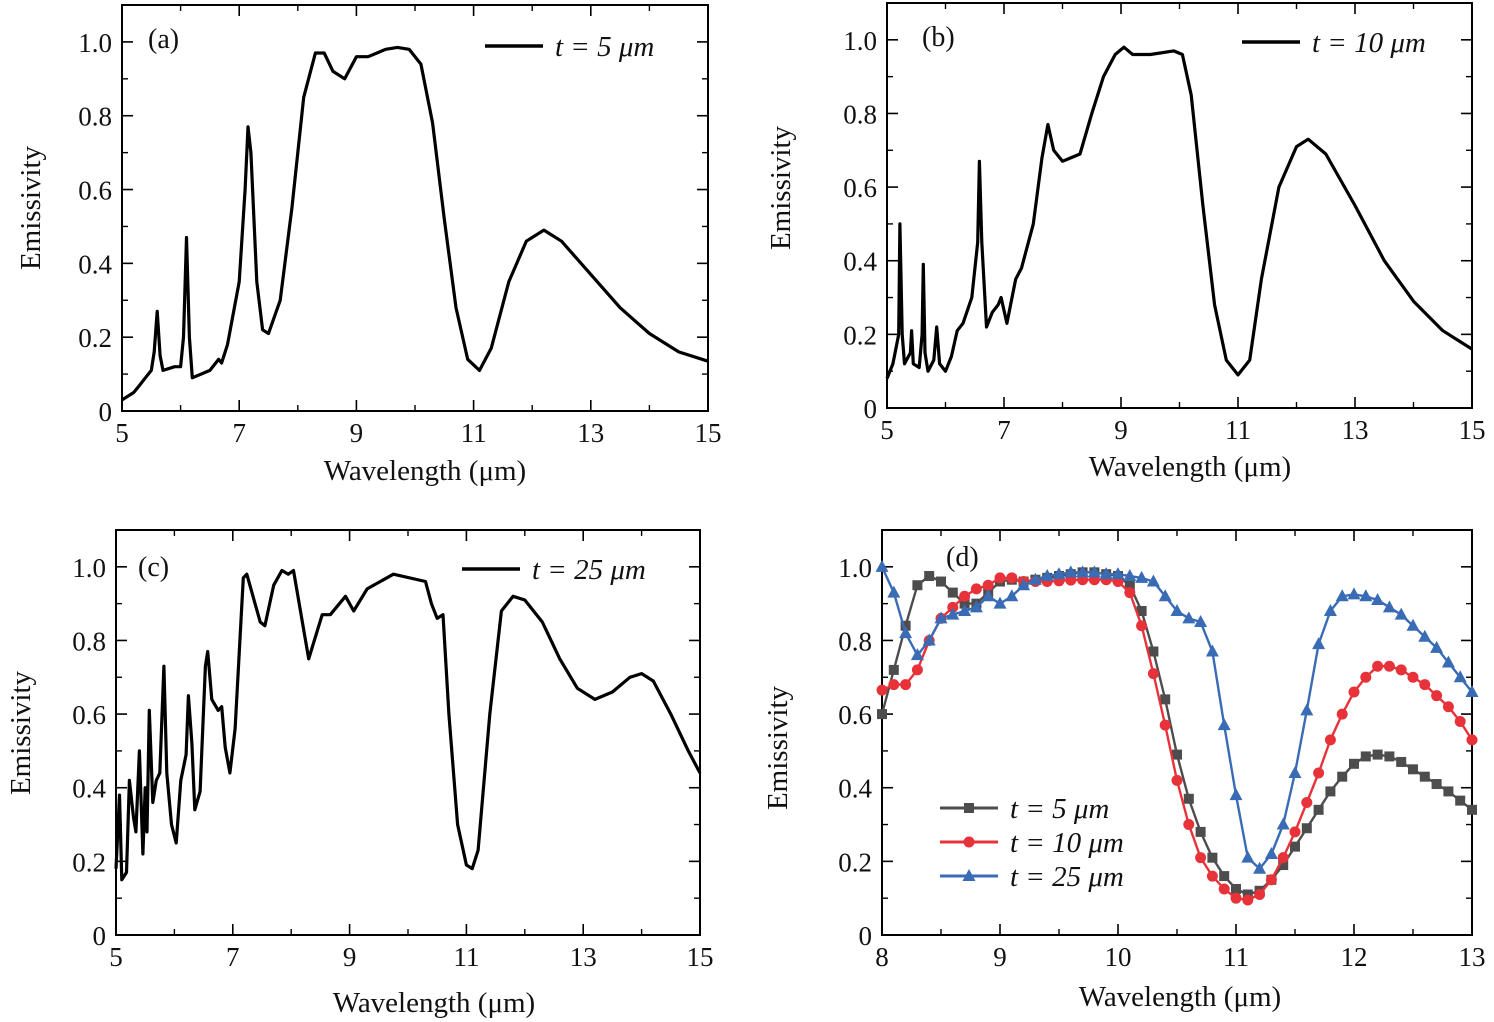 The width and height of the screenshot is (1494, 1022). What do you see at coordinates (1369, 43) in the screenshot?
I see `legend-label: t = 10 μm` at bounding box center [1369, 43].